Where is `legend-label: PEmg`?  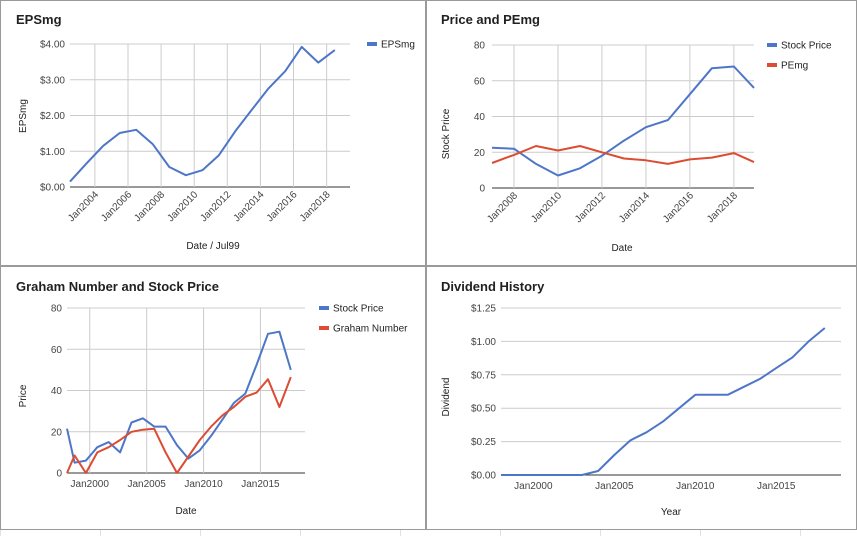 legend-label: PEmg is located at coordinates (794, 66).